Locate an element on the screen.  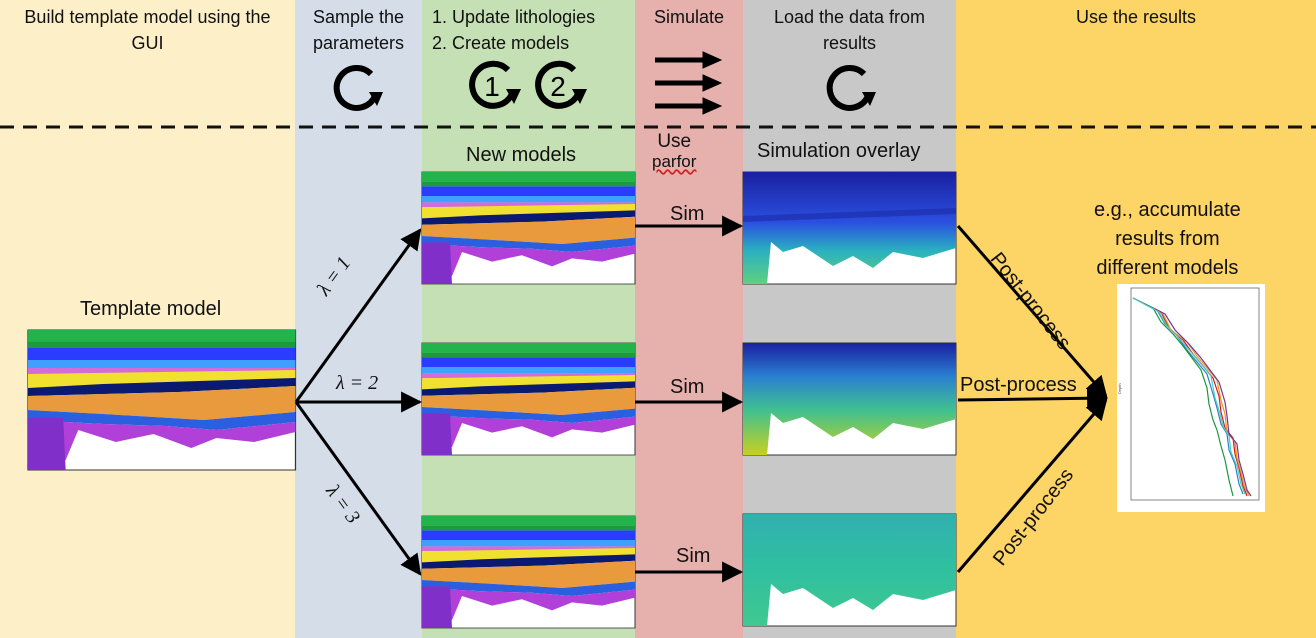
column-load-header: Load the data from results is located at coordinates (849, 30).